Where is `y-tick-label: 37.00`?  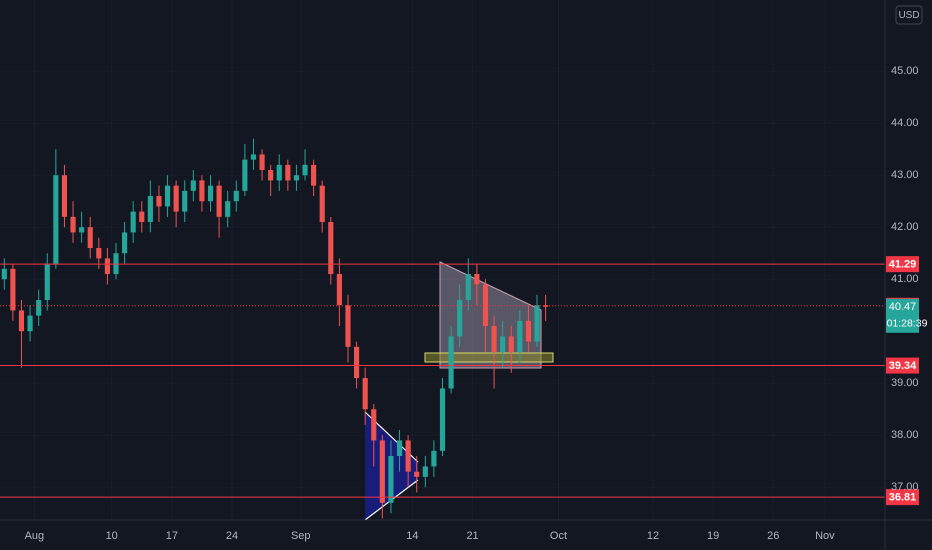 y-tick-label: 37.00 is located at coordinates (905, 487).